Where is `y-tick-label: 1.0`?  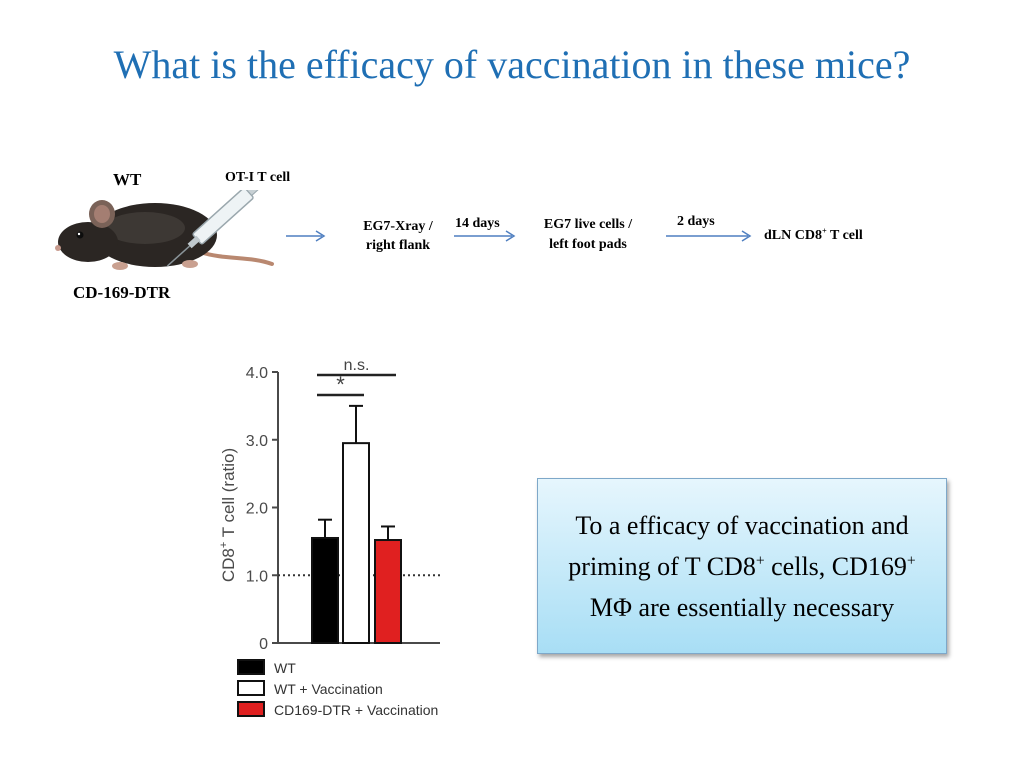 y-tick-label: 1.0 is located at coordinates (257, 576).